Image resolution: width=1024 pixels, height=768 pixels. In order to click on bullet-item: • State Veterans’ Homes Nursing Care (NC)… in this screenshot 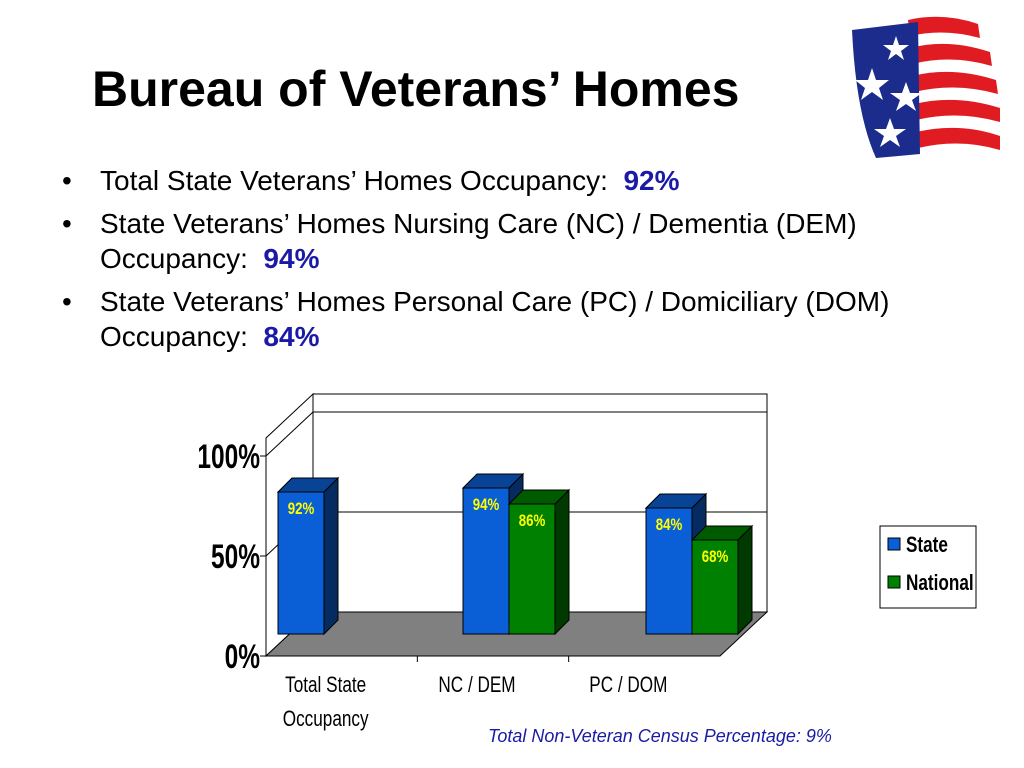, I will do `click(522, 241)`.